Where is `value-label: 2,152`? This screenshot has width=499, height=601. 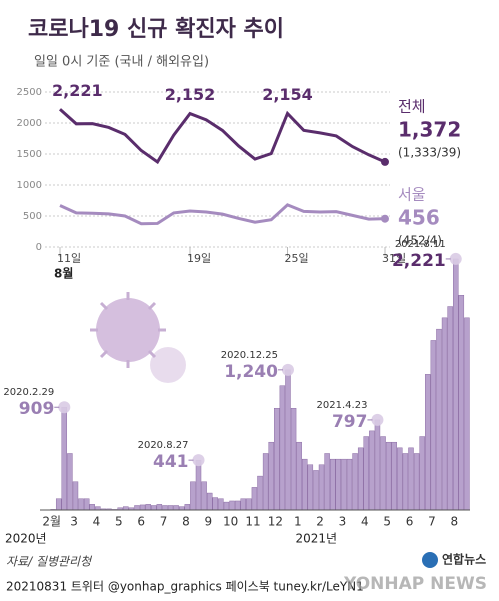 value-label: 2,152 is located at coordinates (190, 94).